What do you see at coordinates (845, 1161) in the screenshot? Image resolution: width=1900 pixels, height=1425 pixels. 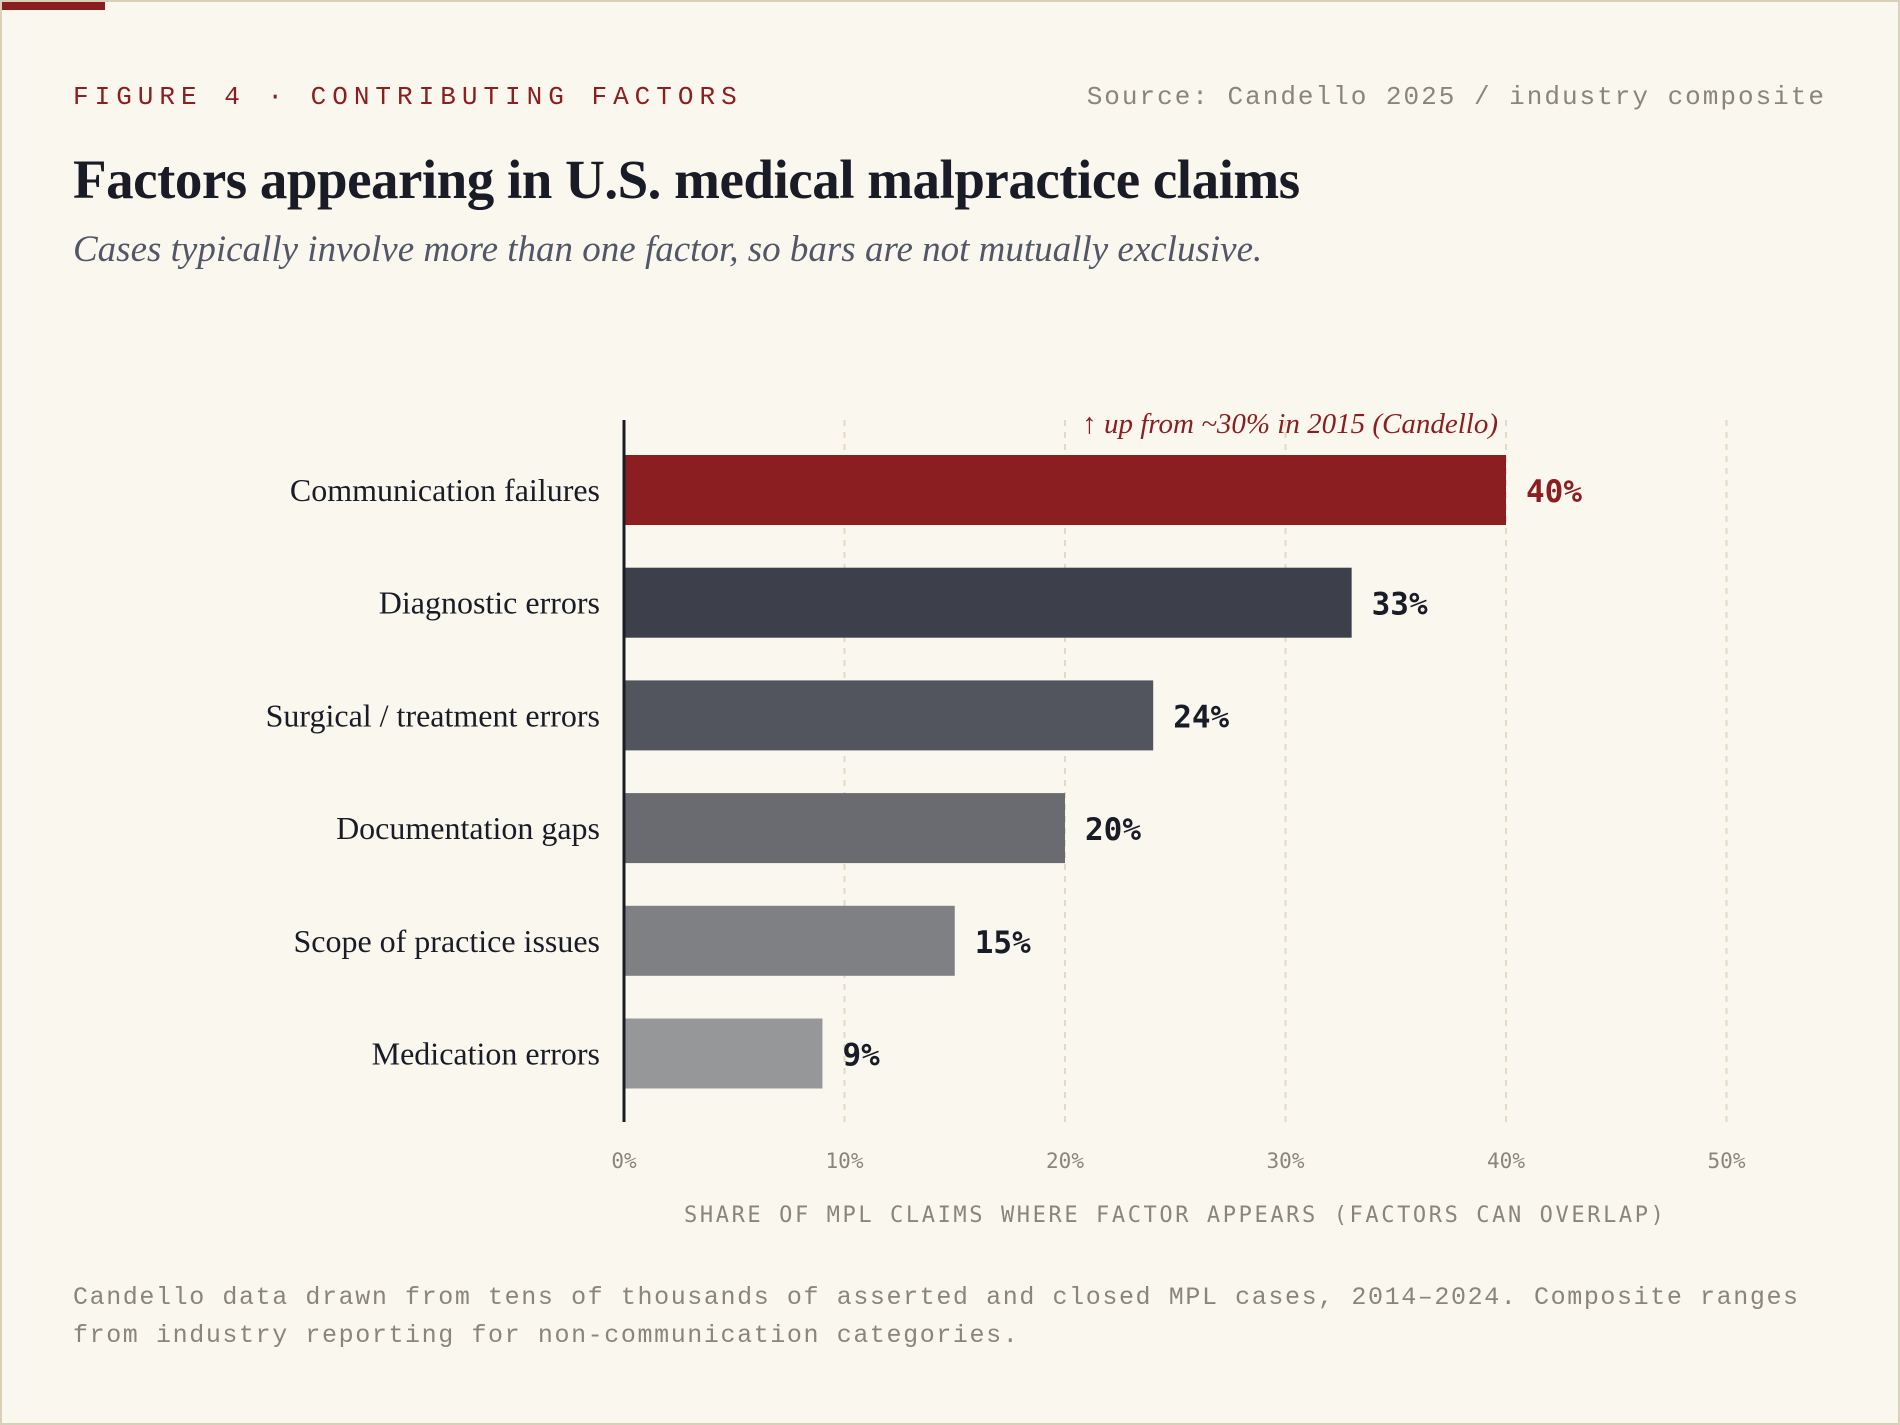 I see `x-tick-label: 10%` at bounding box center [845, 1161].